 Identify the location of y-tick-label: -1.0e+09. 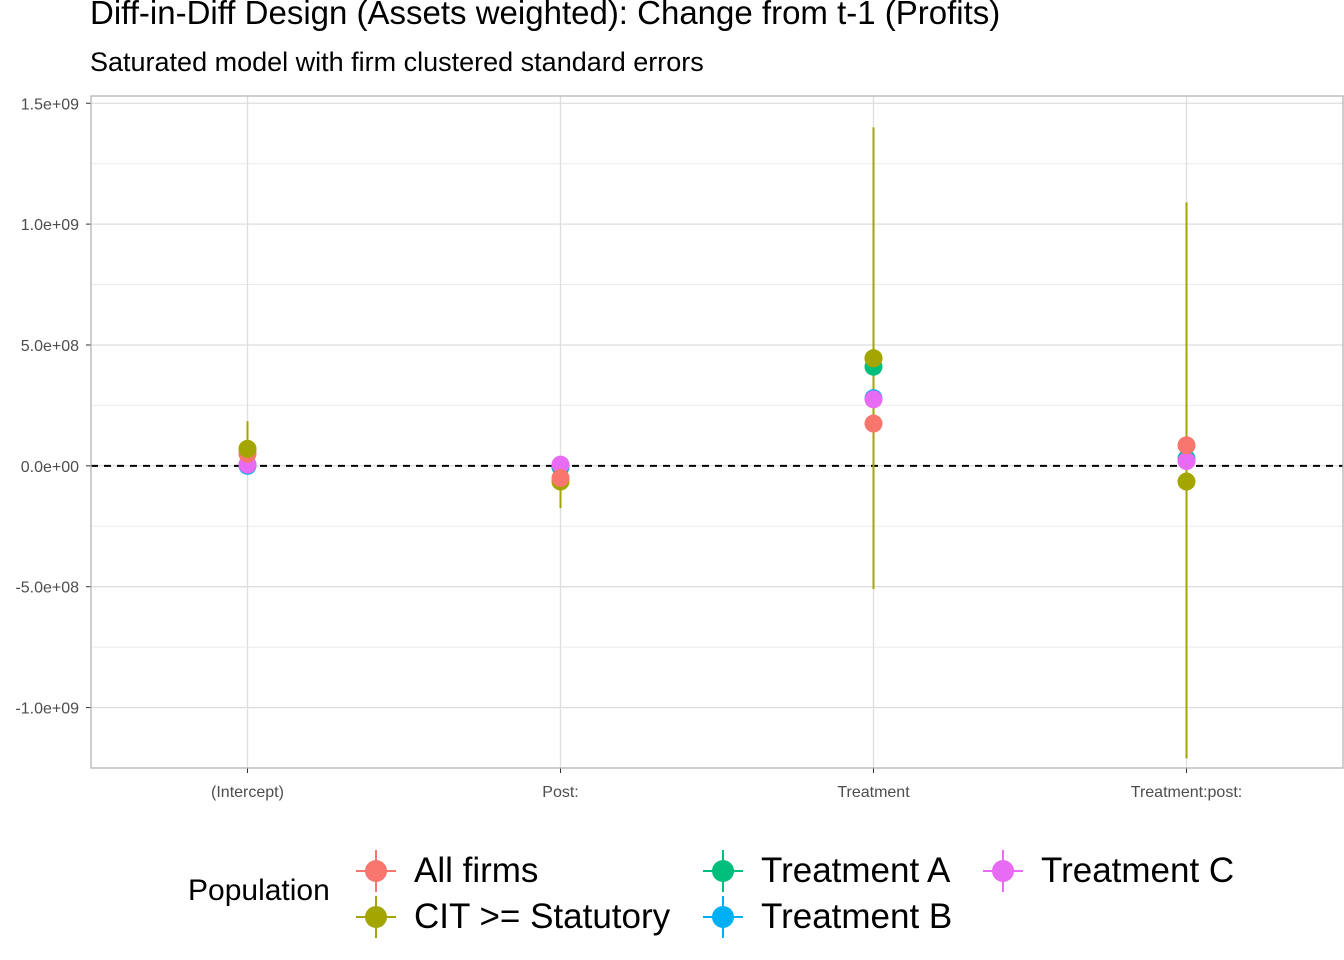
(47, 709).